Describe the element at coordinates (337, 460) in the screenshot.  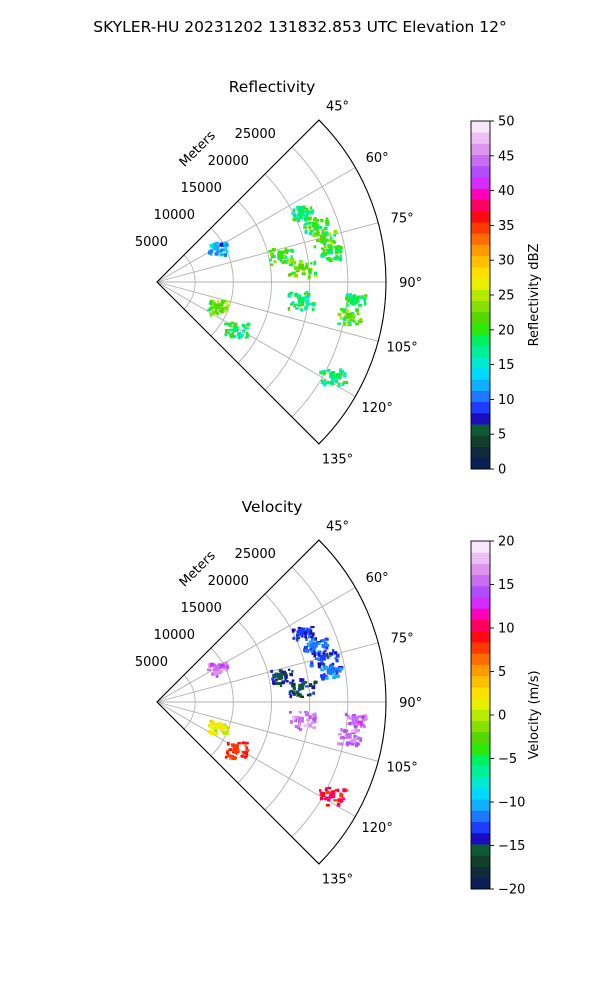
I see `angle-tick-label: 135°` at that location.